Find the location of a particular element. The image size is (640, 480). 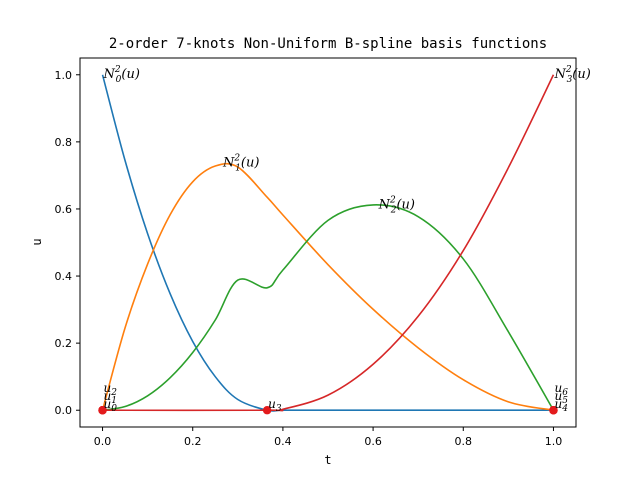

x-tick-label: 0.6 is located at coordinates (373, 441).